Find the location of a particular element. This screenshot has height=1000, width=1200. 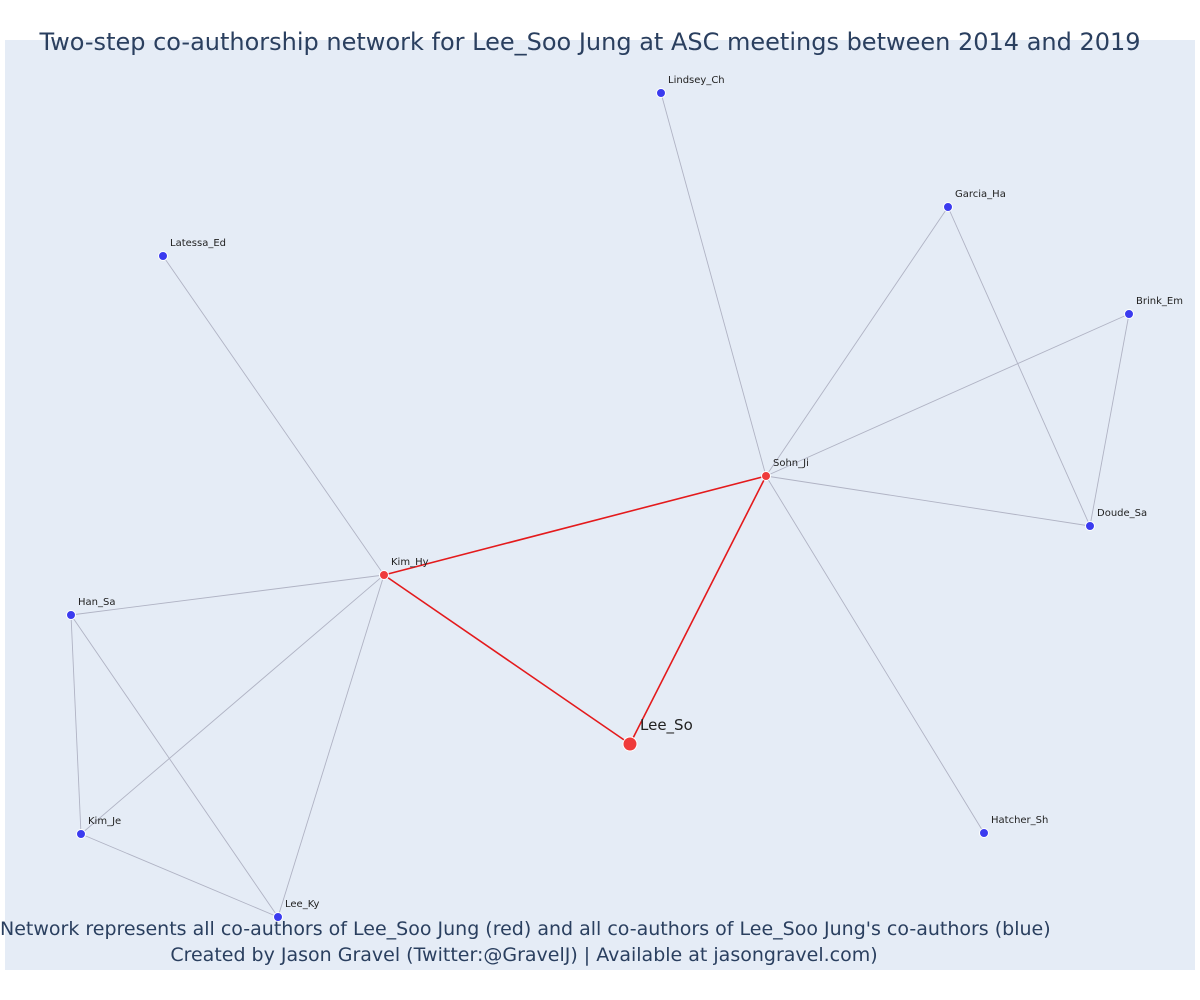

edge-garcia-ha-doude-sa is located at coordinates (1019, 366).